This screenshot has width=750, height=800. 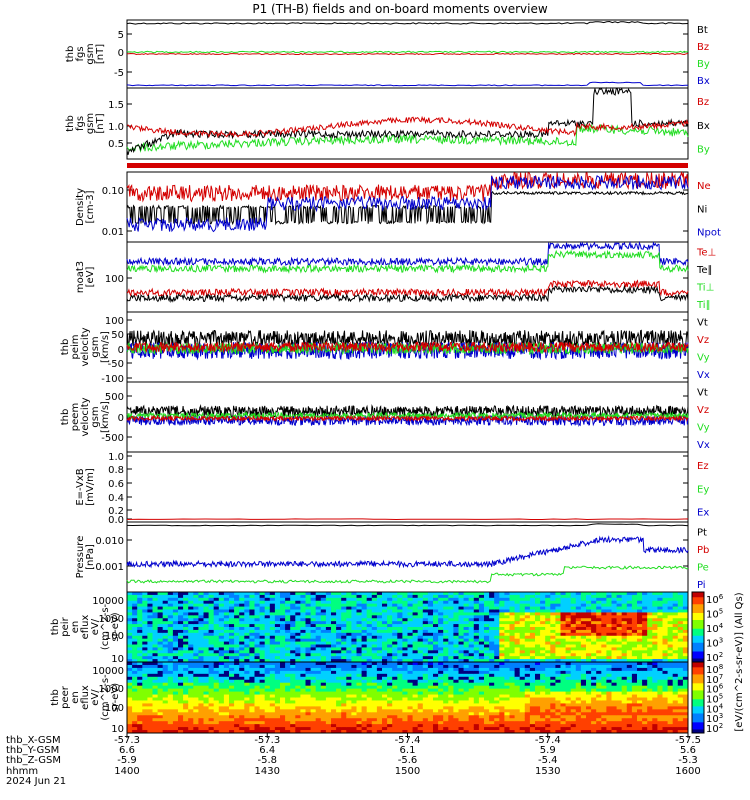 What do you see at coordinates (114, 279) in the screenshot?
I see `y-tick-label: 100` at bounding box center [114, 279].